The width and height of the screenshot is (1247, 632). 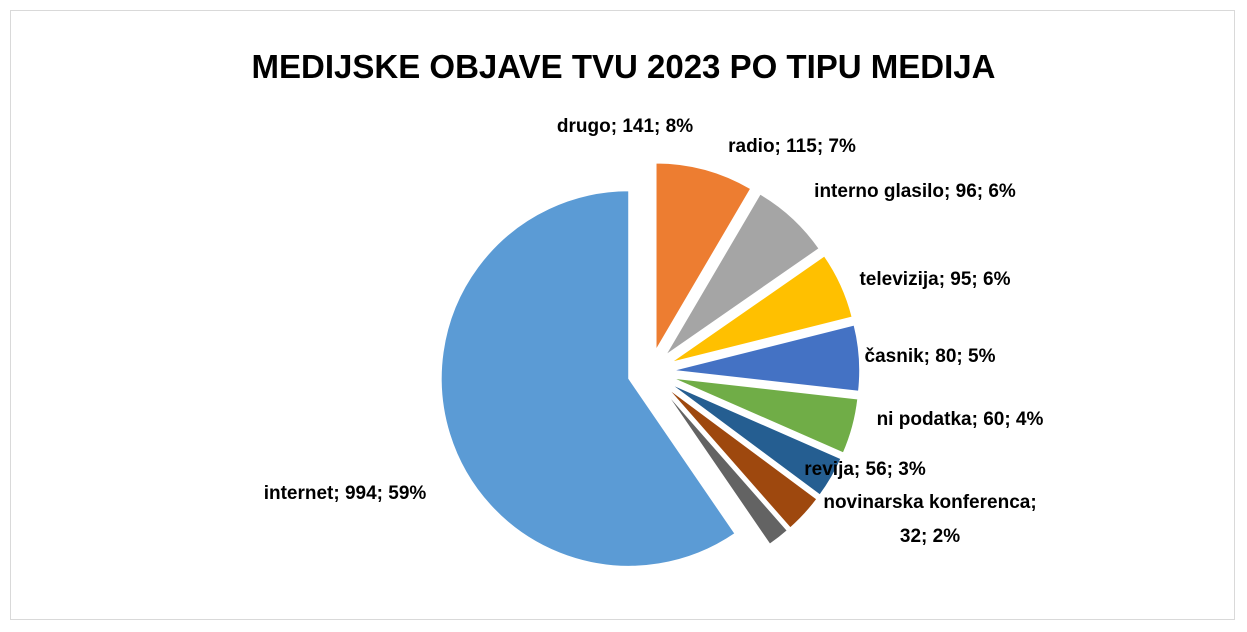 I want to click on data-label: drugo; 141; 8%, so click(x=625, y=126).